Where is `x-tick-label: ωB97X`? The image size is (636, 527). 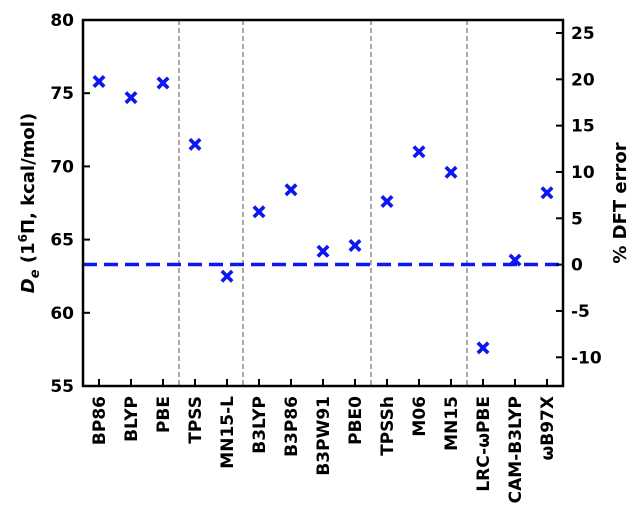 x-tick-label: ωB97X is located at coordinates (548, 428).